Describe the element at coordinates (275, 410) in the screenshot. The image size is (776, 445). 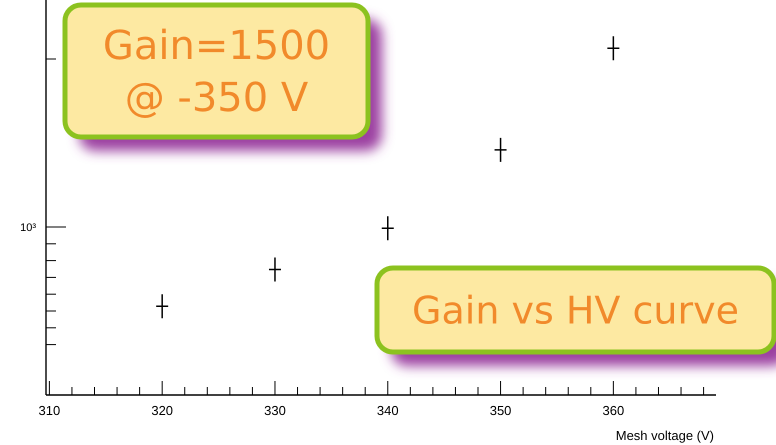
I see `x-tick-label: 330` at that location.